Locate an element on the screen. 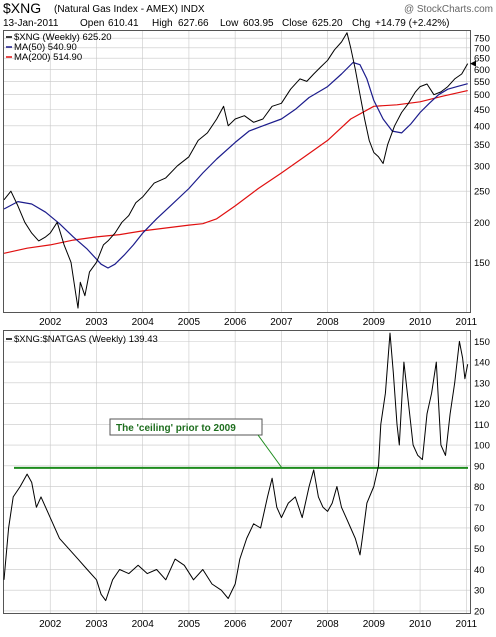 This screenshot has height=637, width=496. price-y-tick-label: 400 is located at coordinates (482, 126).